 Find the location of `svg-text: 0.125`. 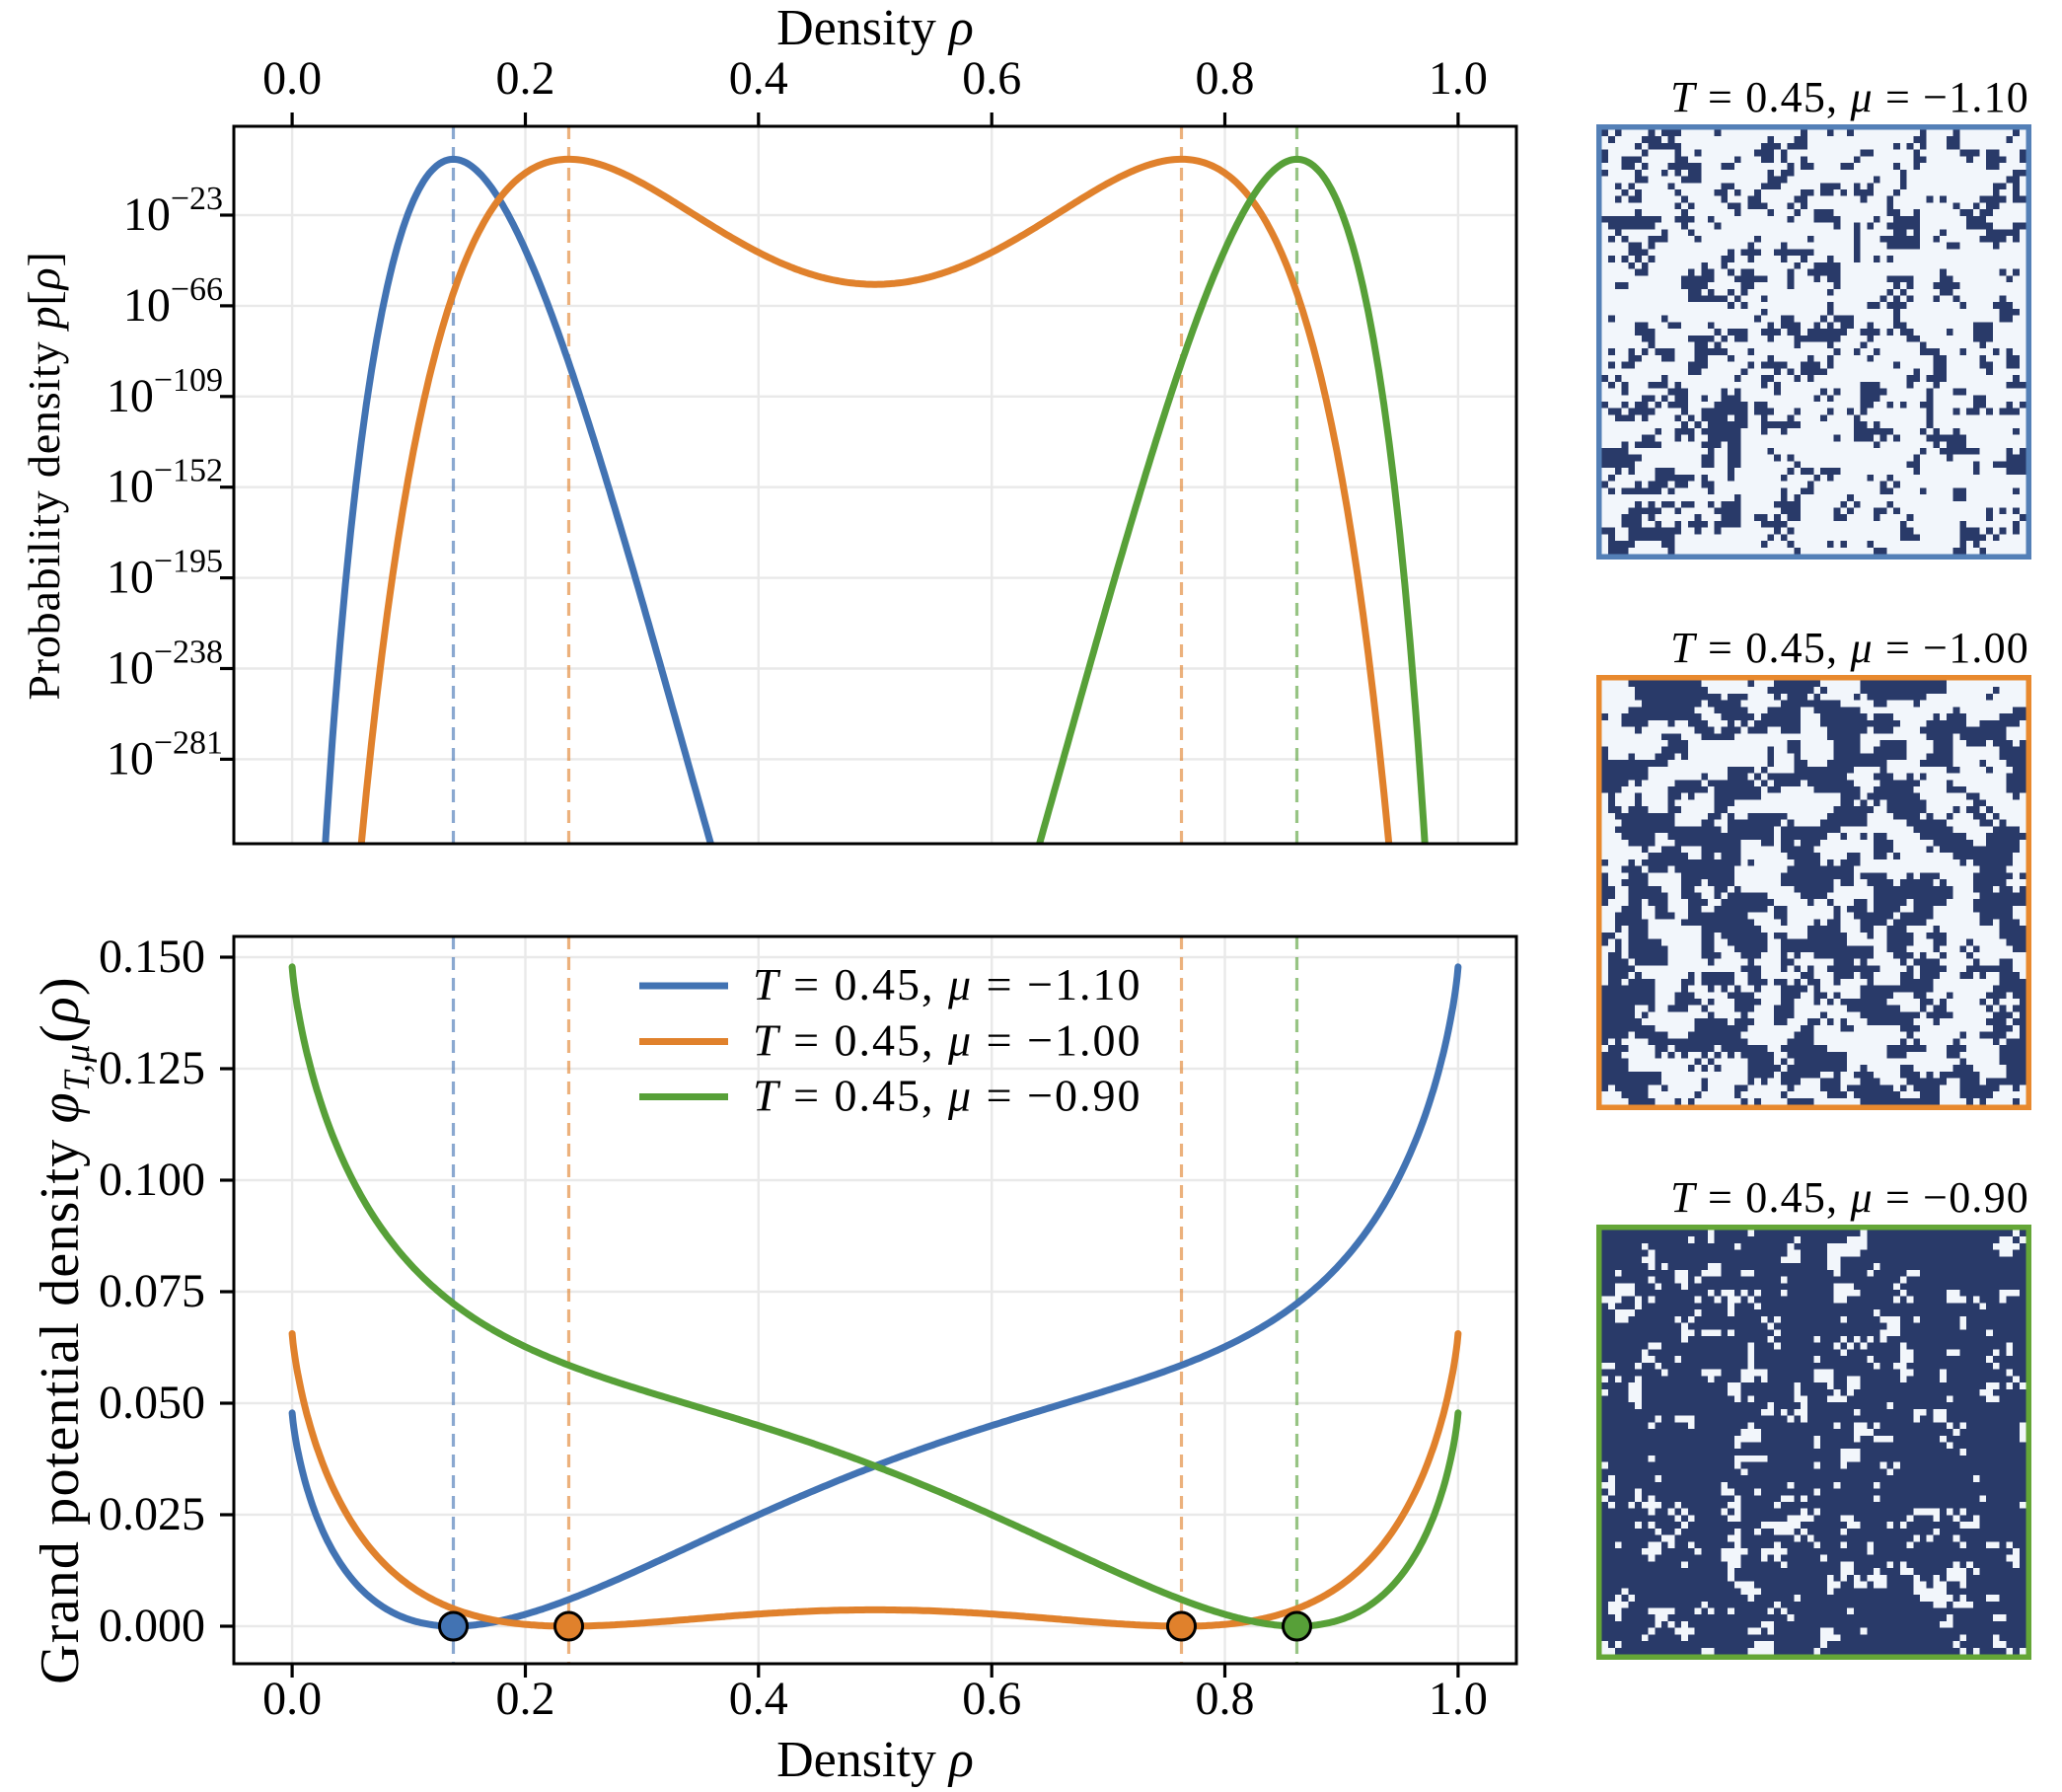

svg-text: 0.125 is located at coordinates (152, 1068).